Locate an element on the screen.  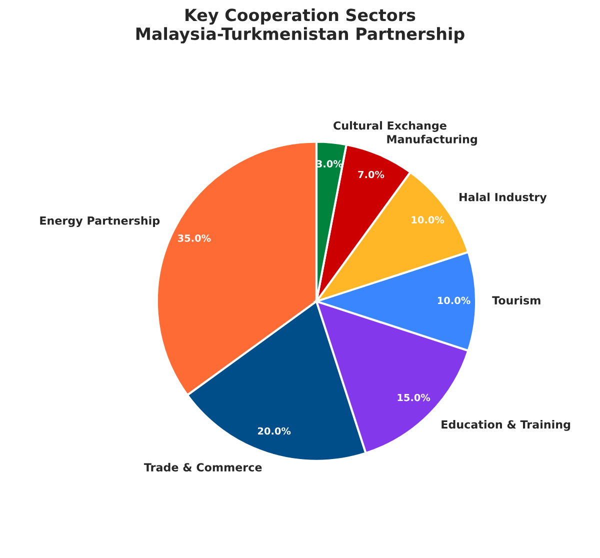
data-label: 7.0% is located at coordinates (371, 174).